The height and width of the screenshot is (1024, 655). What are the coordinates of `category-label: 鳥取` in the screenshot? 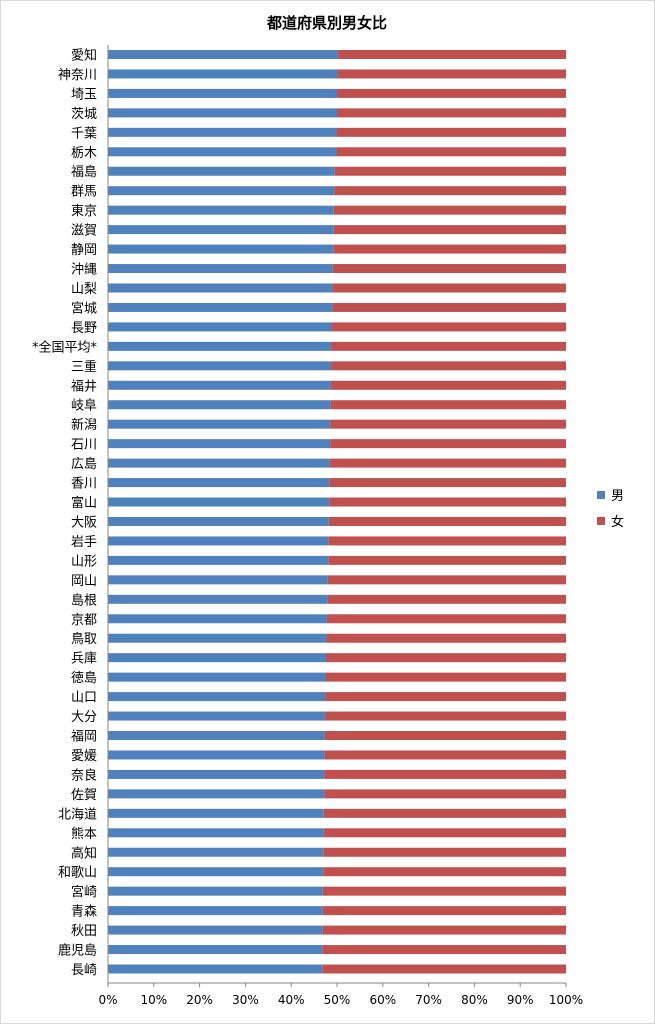 It's located at (84, 639).